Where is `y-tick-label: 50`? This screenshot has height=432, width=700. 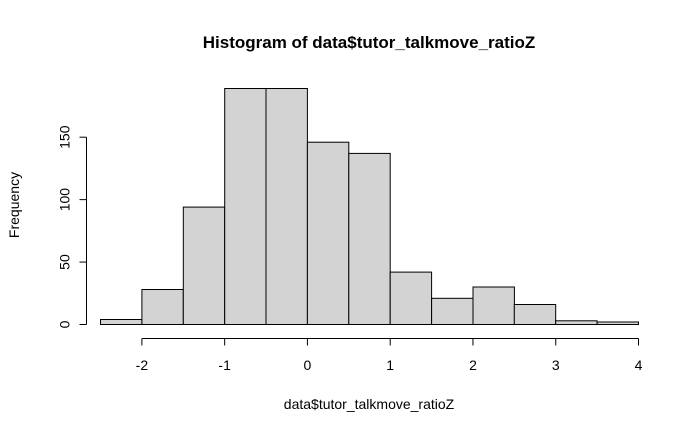 y-tick-label: 50 is located at coordinates (65, 262).